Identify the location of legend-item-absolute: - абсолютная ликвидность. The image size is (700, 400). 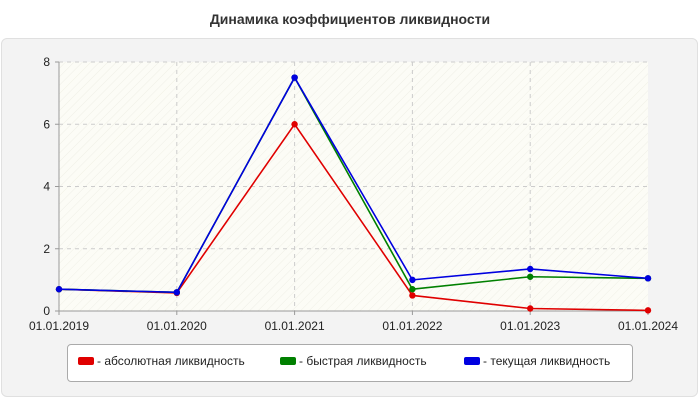
(161, 361).